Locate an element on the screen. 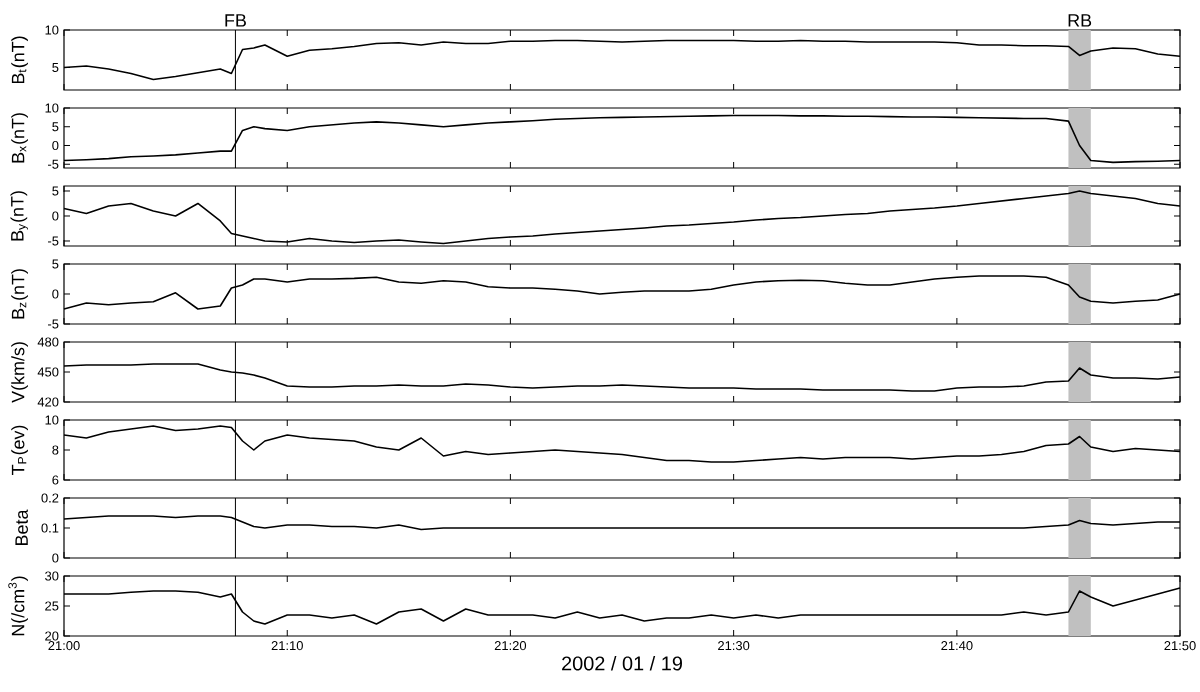 The width and height of the screenshot is (1200, 692). y-axis-title: B$_{z}$(nT) is located at coordinates (19, 294).